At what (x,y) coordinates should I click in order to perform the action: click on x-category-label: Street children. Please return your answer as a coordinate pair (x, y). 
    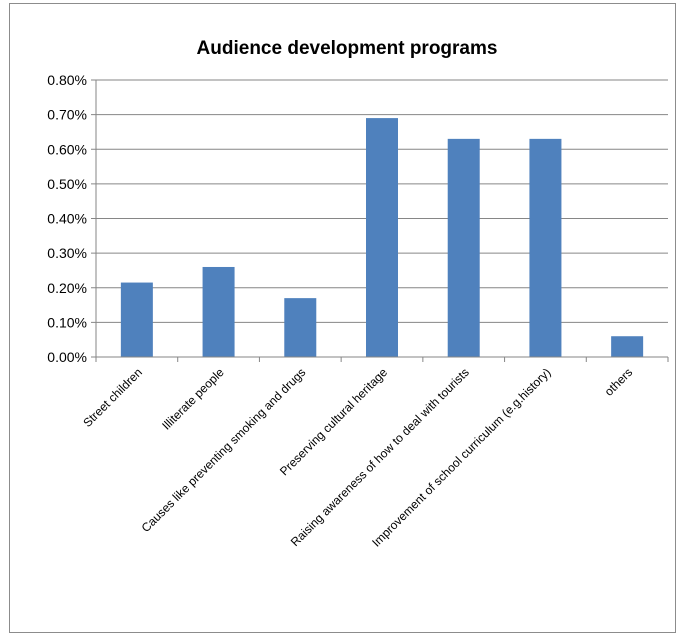
    Looking at the image, I should click on (112, 397).